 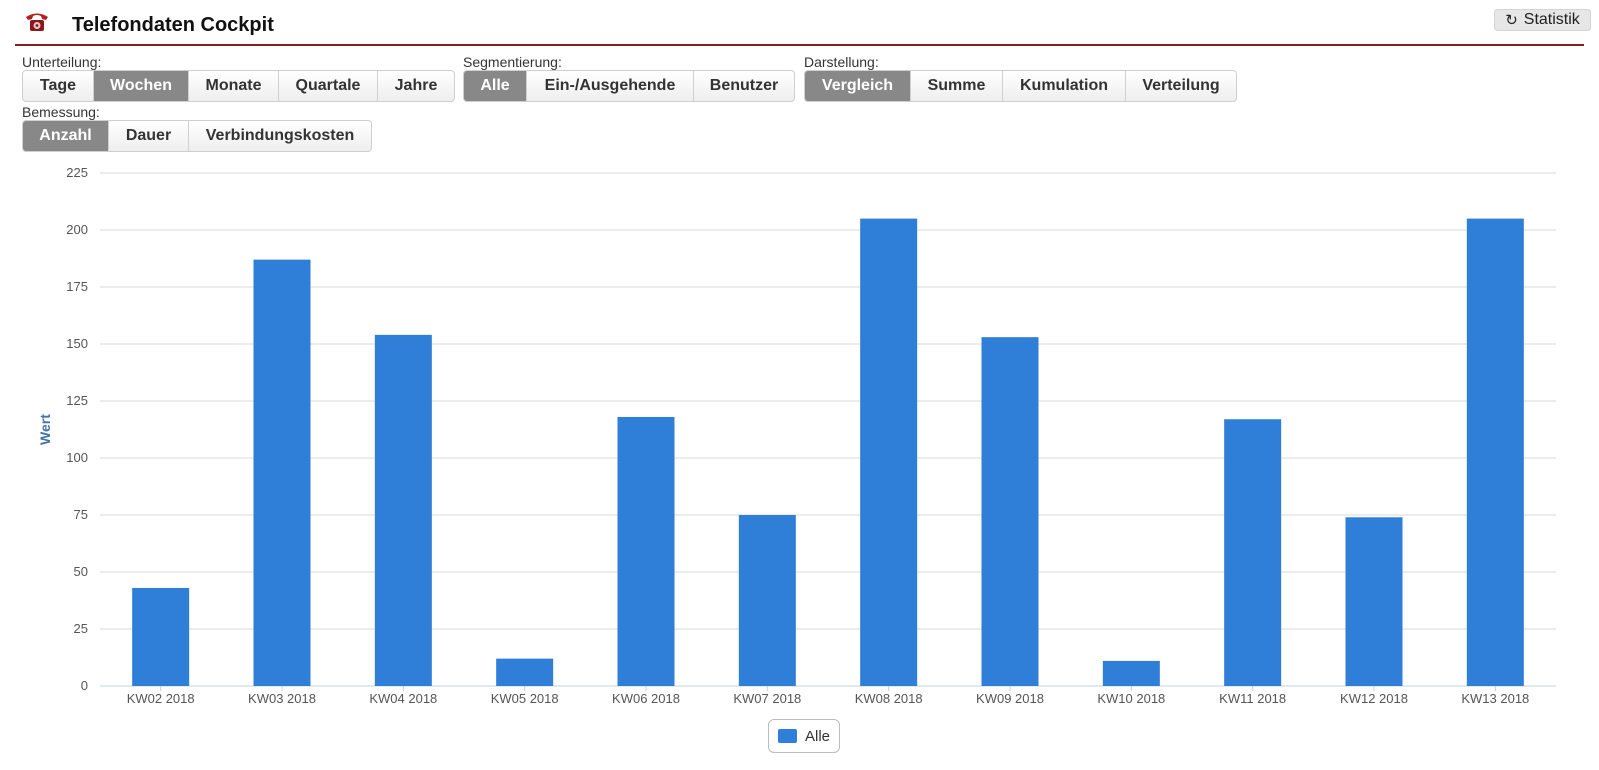 What do you see at coordinates (62, 62) in the screenshot?
I see `unterteilung-label: Unterteilung:` at bounding box center [62, 62].